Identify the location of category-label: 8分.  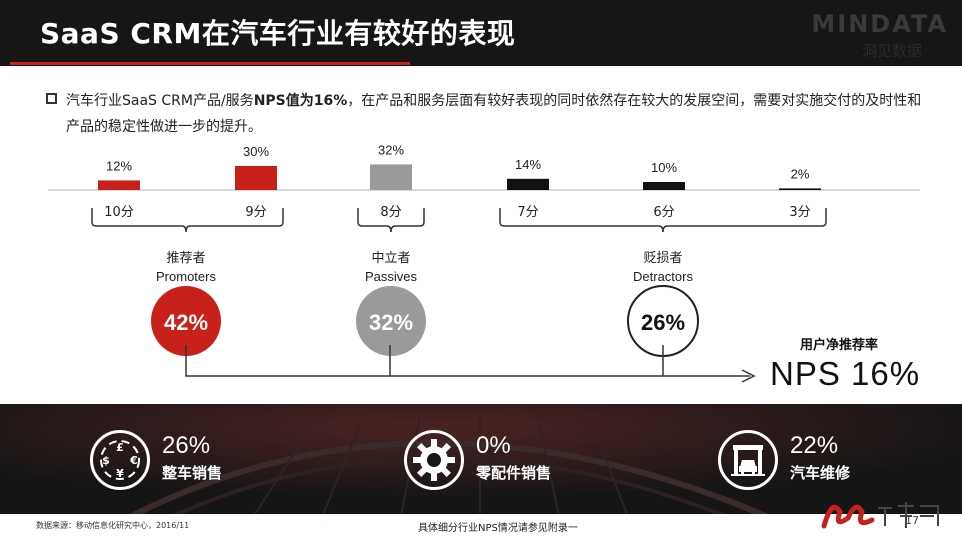
(390, 212).